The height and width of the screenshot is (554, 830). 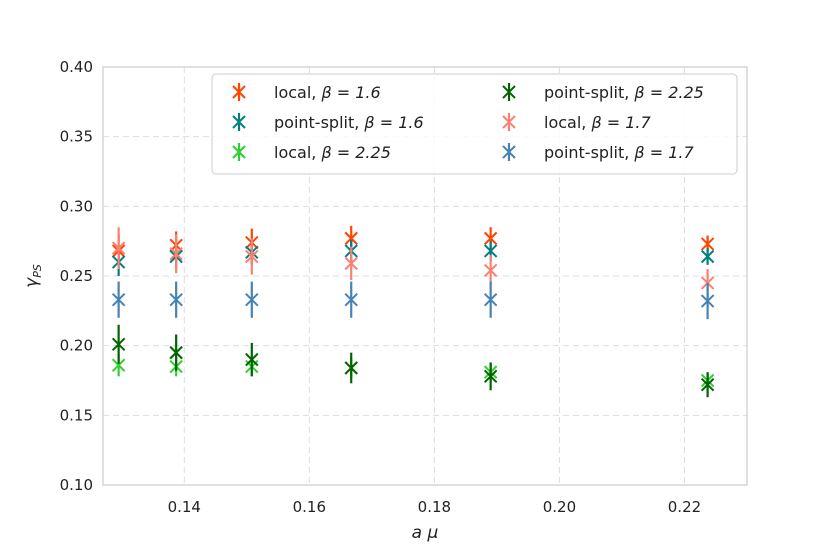 What do you see at coordinates (559, 507) in the screenshot?
I see `x-tick-label: 0.20` at bounding box center [559, 507].